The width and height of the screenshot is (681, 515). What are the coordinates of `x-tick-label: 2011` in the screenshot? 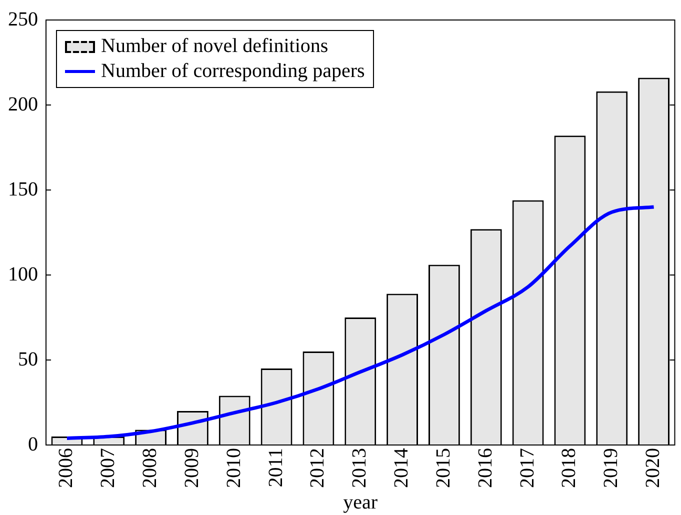 It's located at (275, 468).